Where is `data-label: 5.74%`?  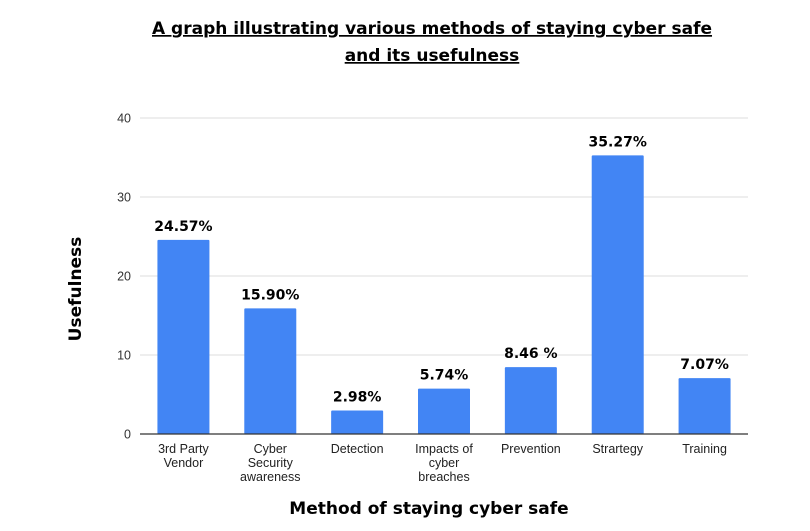
data-label: 5.74% is located at coordinates (444, 376).